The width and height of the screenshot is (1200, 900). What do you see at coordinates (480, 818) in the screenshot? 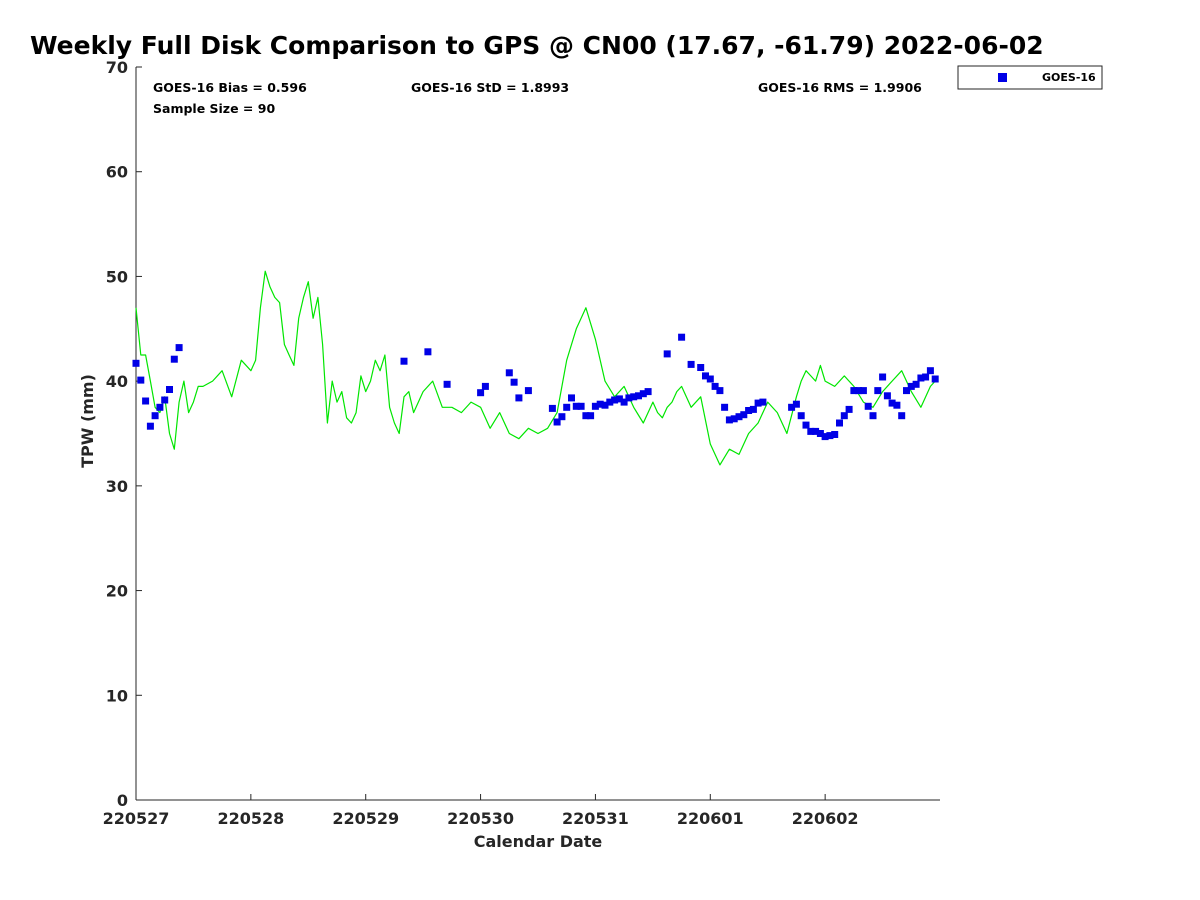
I see `x-tick-label: 220530` at bounding box center [480, 818].